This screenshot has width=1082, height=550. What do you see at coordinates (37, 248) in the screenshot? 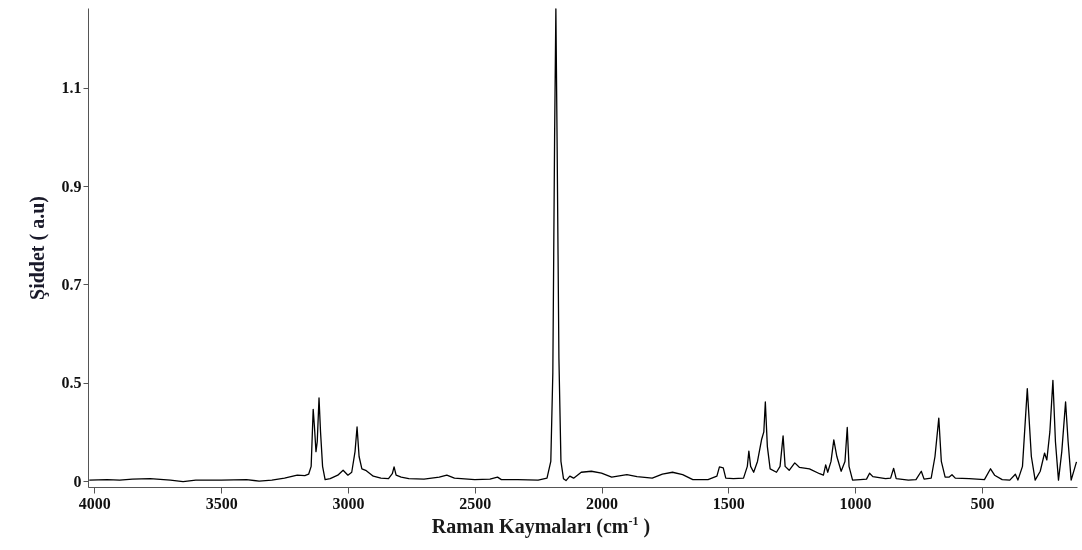
I see `y-axis-title: Şiddet ( a.u)` at bounding box center [37, 248].